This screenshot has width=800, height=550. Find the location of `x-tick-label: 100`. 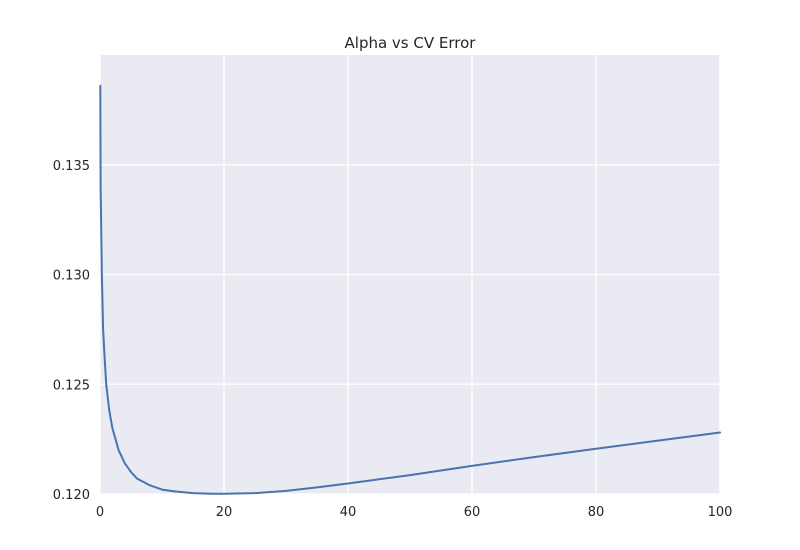

x-tick-label: 100 is located at coordinates (720, 512).